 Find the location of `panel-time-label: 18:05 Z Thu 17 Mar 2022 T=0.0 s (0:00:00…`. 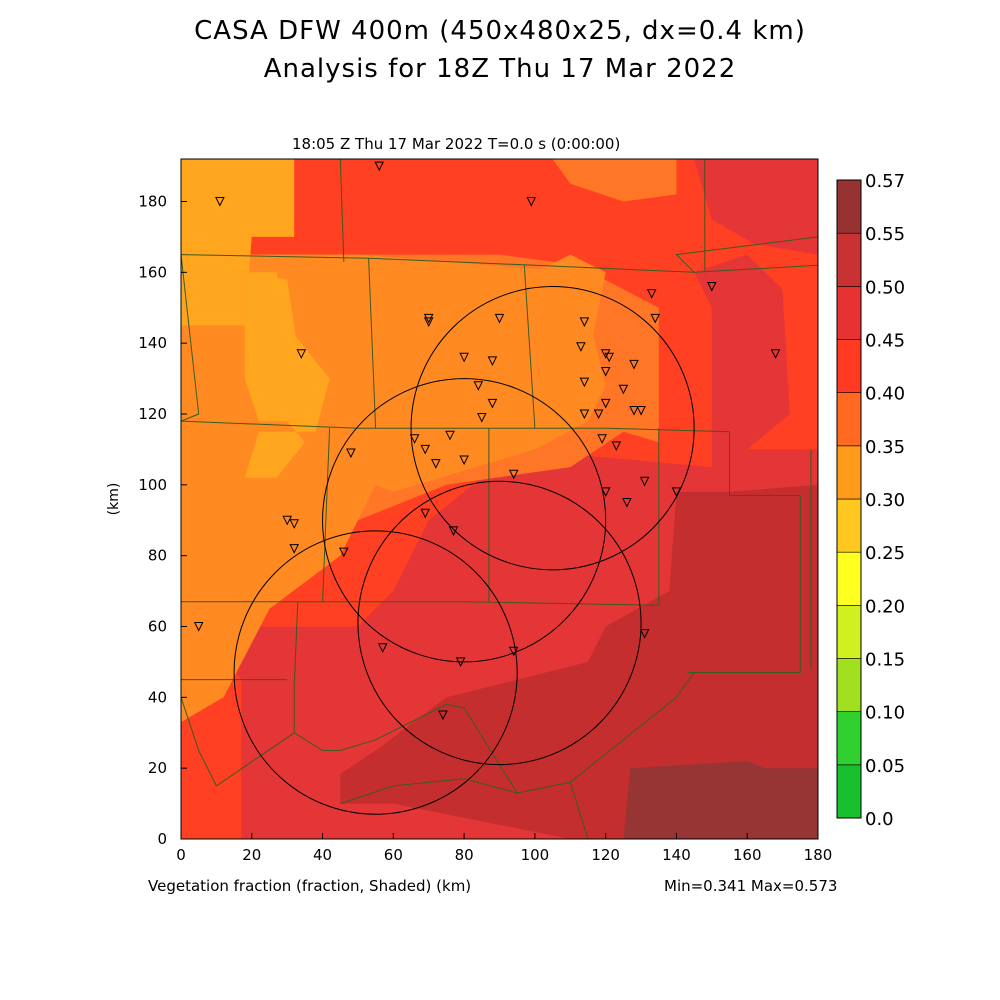

panel-time-label: 18:05 Z Thu 17 Mar 2022 T=0.0 s (0:00:00… is located at coordinates (456, 144).